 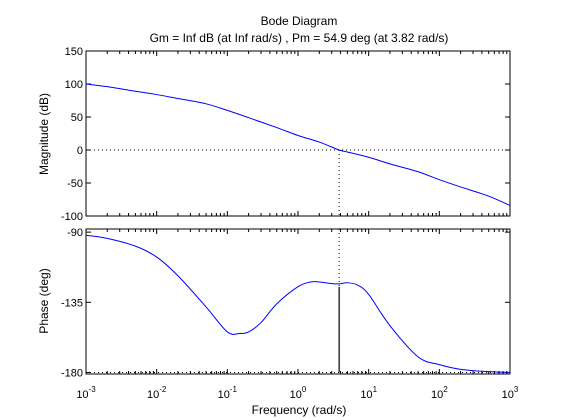 I want to click on x-tick-label: 10⁻³, so click(x=86, y=393).